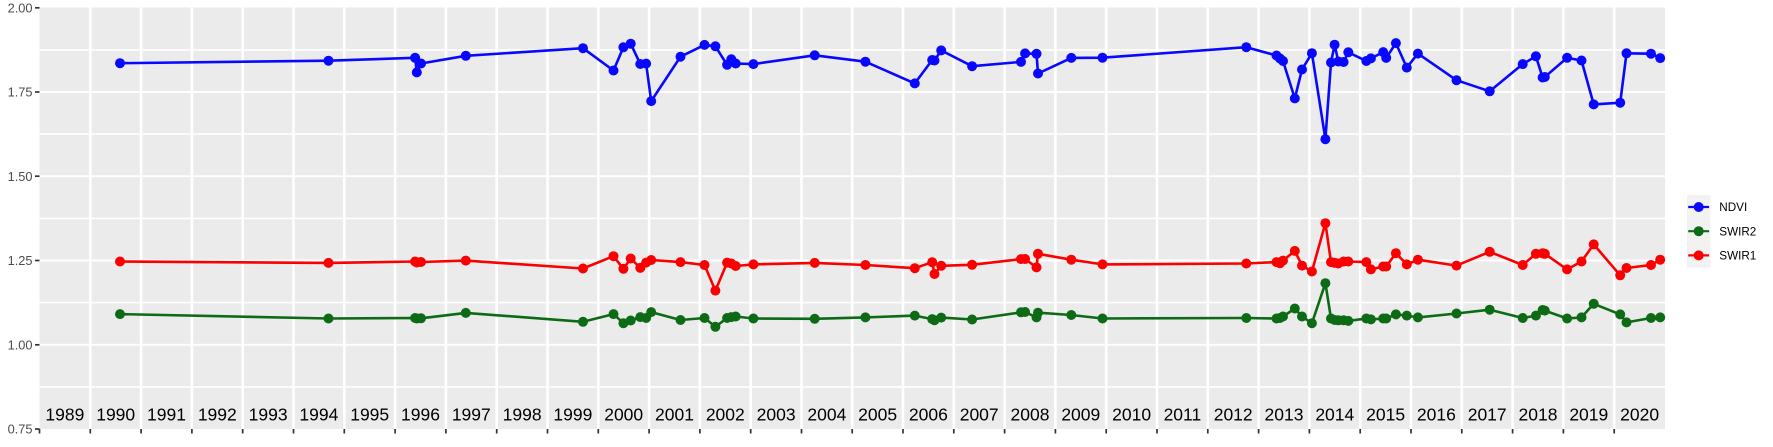 Image resolution: width=1773 pixels, height=447 pixels. What do you see at coordinates (725, 415) in the screenshot?
I see `svg-text: 2002` at bounding box center [725, 415].